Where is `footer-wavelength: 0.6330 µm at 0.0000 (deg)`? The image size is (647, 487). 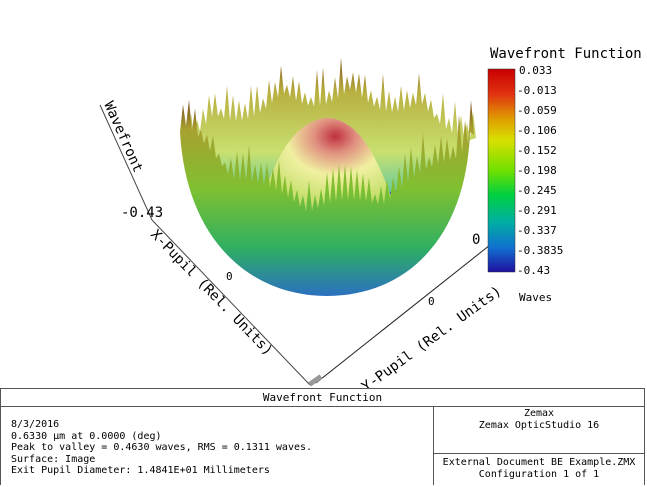
footer-wavelength: 0.6330 µm at 0.0000 (deg) is located at coordinates (86, 436).